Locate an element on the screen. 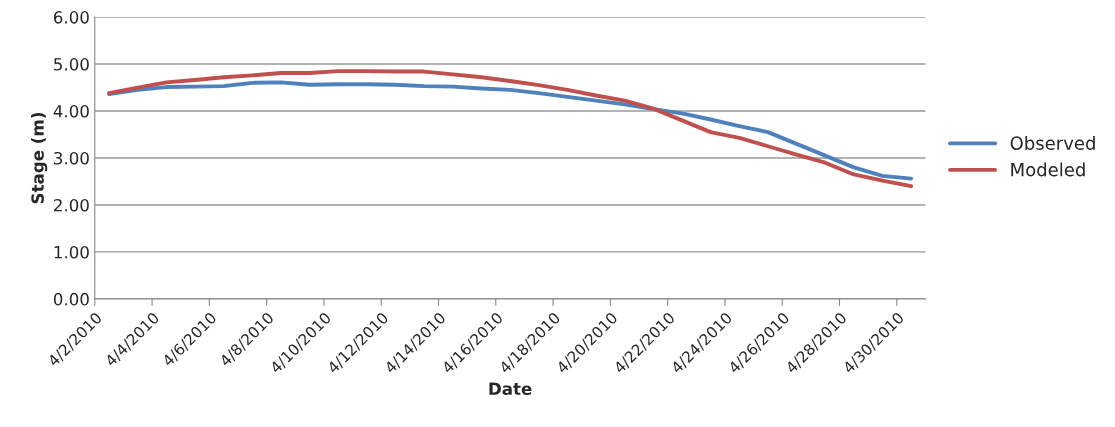 The height and width of the screenshot is (427, 1115). y-tick-label: 6.00 is located at coordinates (71, 17).